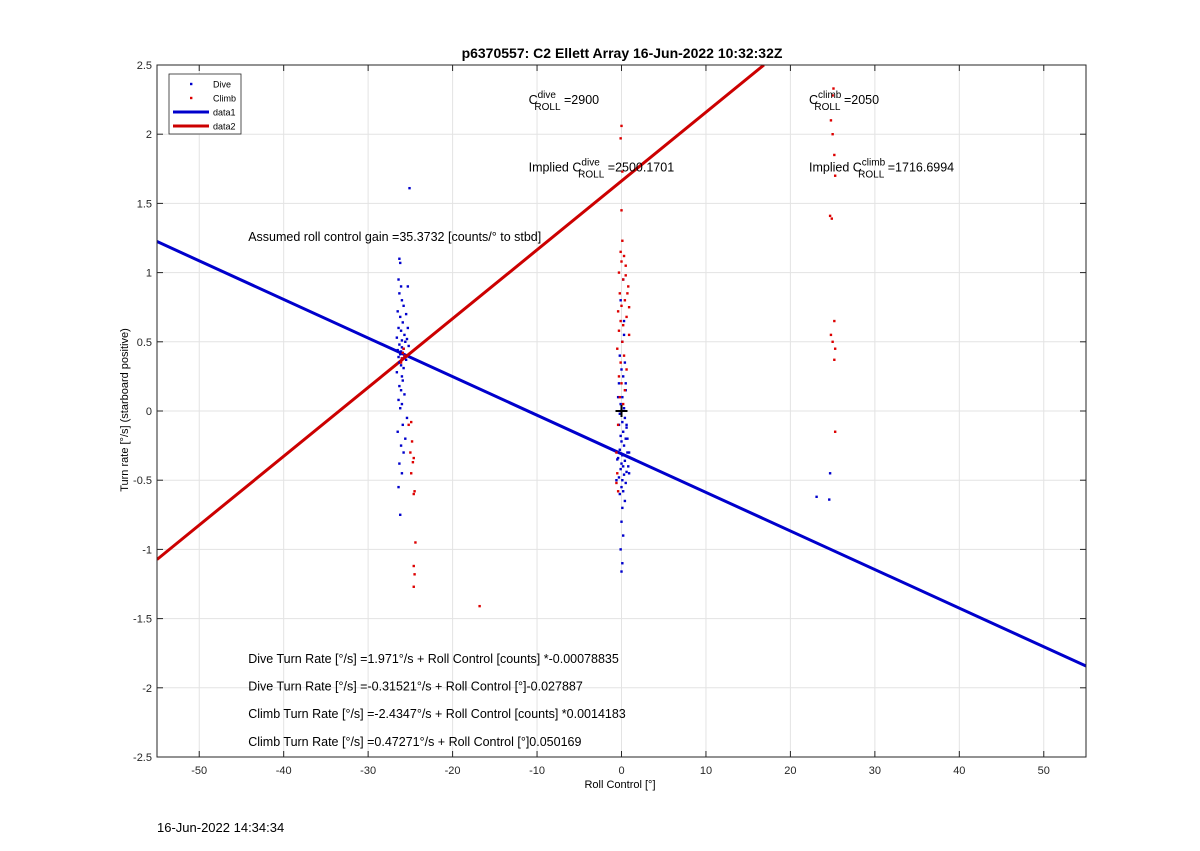 This screenshot has width=1200, height=851. I want to click on y-tick-label: 2, so click(149, 135).